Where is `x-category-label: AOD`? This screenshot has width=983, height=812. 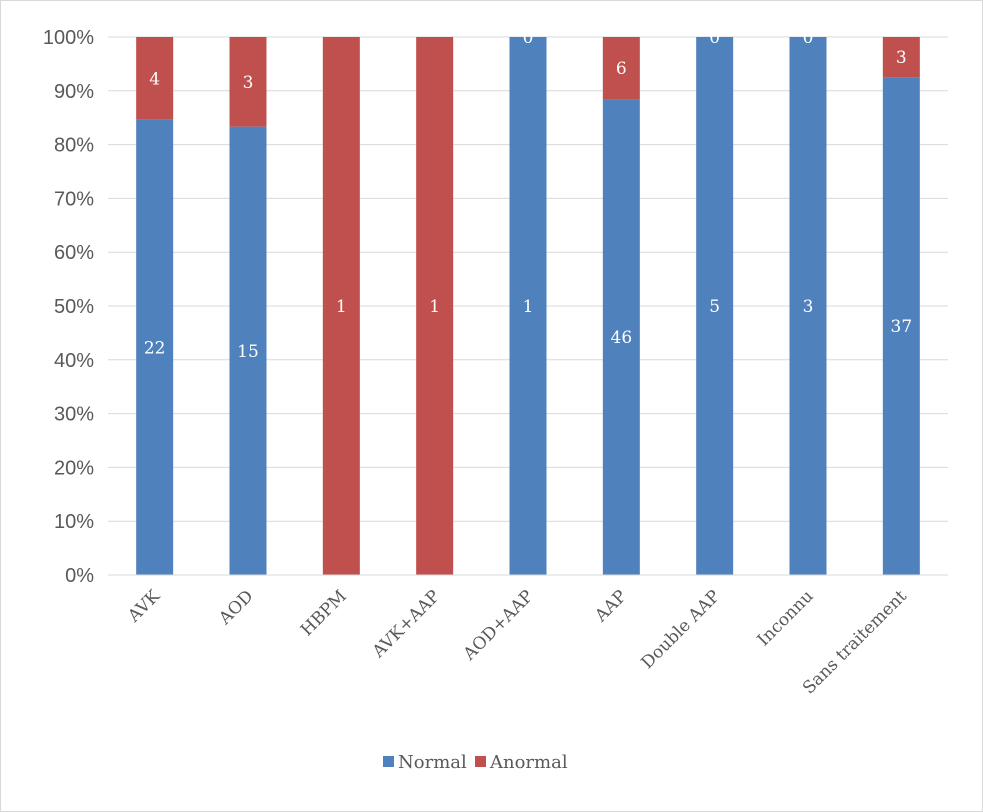
x-category-label: AOD is located at coordinates (236, 607).